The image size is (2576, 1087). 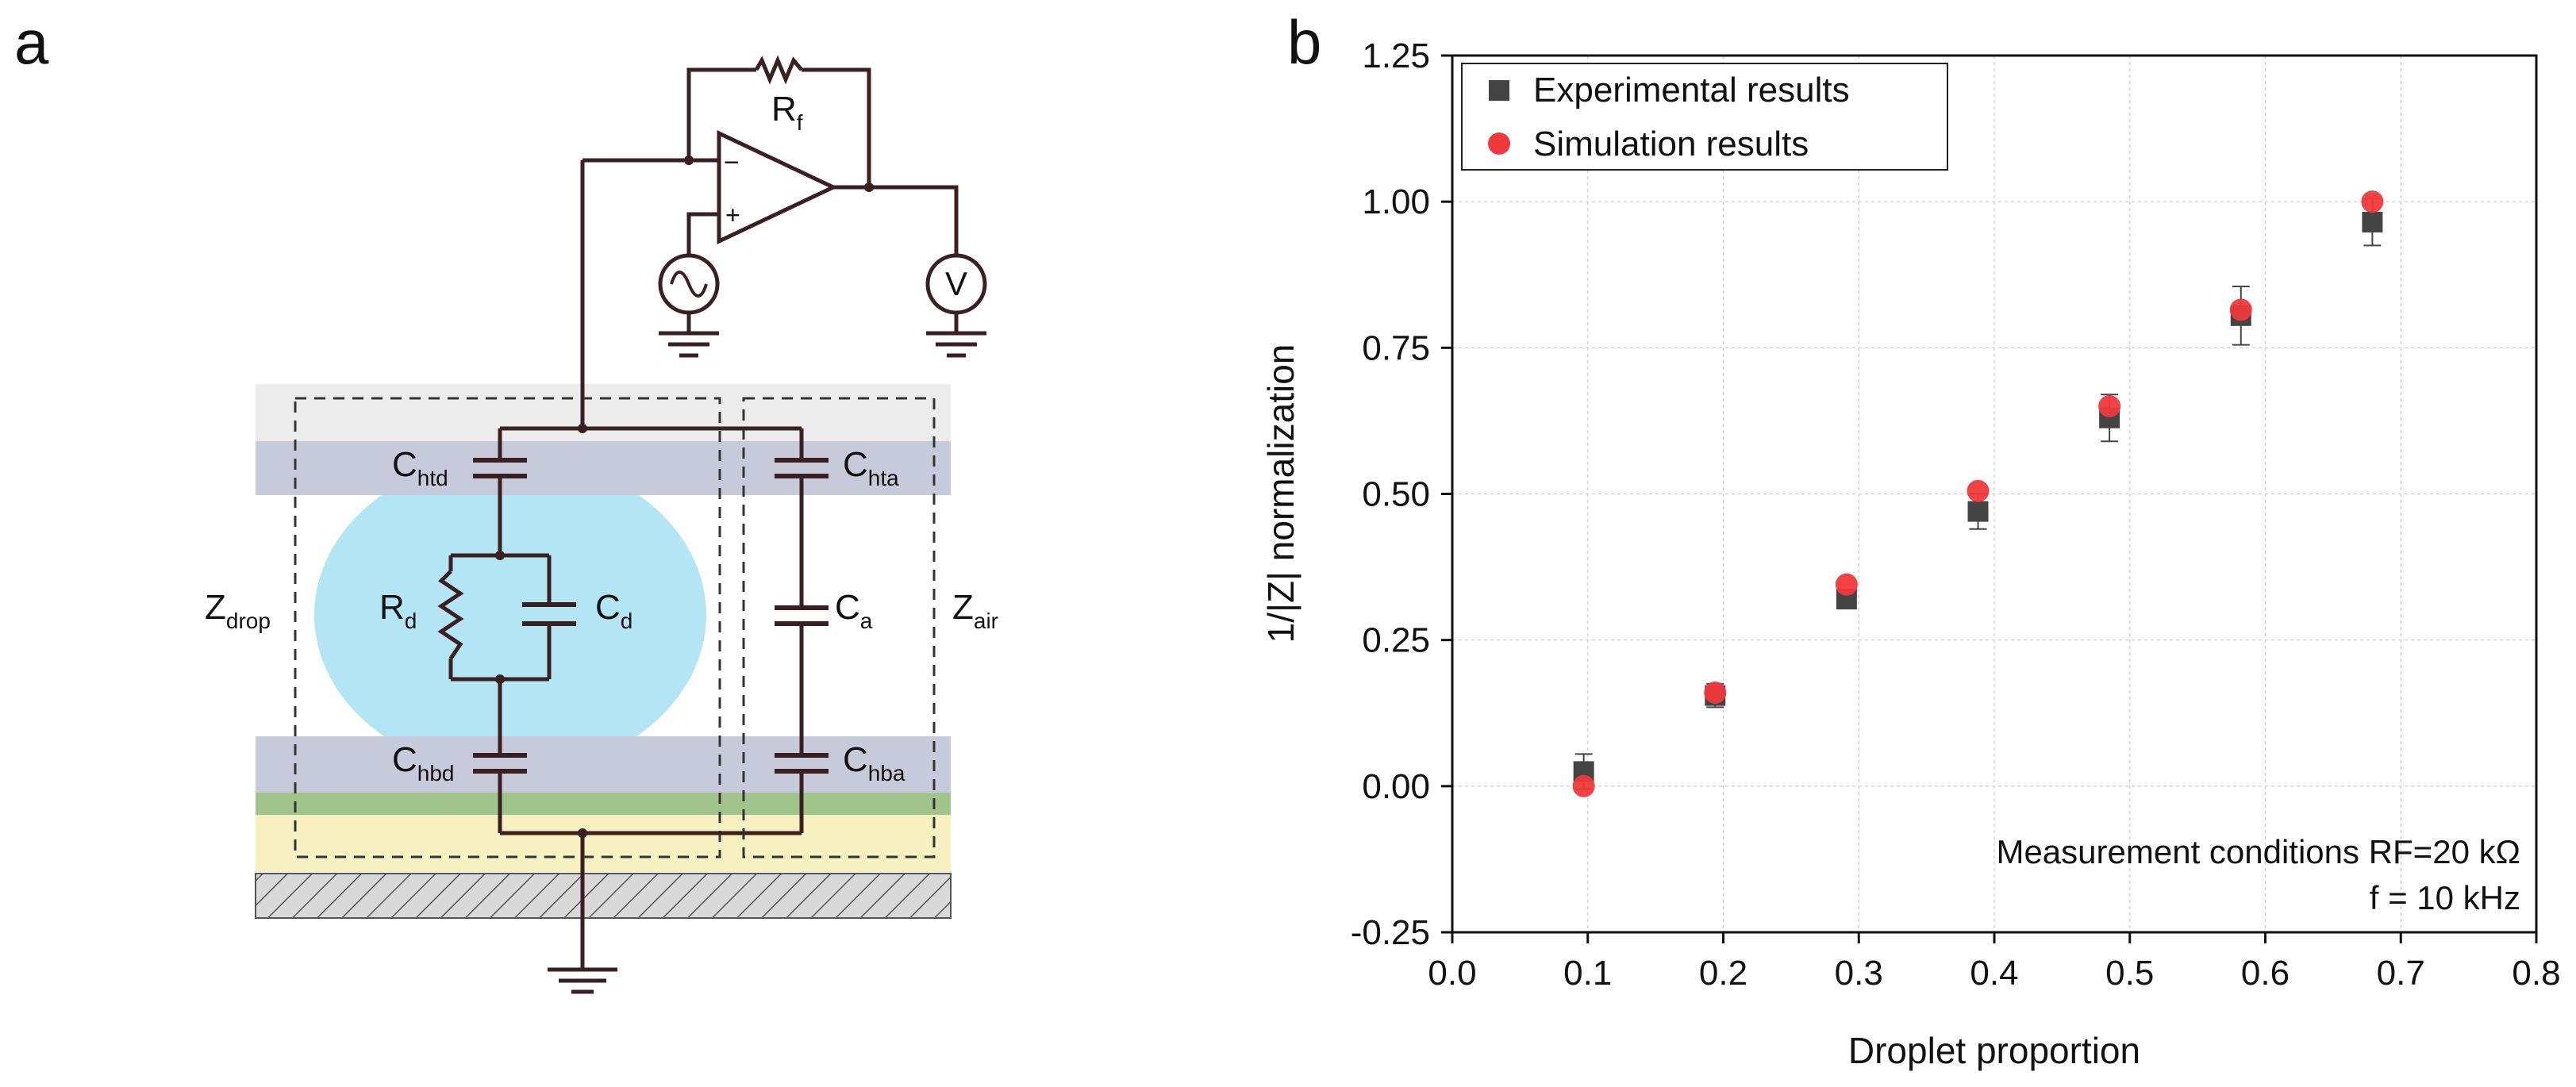 What do you see at coordinates (732, 163) in the screenshot?
I see `opamp-minus-label: −` at bounding box center [732, 163].